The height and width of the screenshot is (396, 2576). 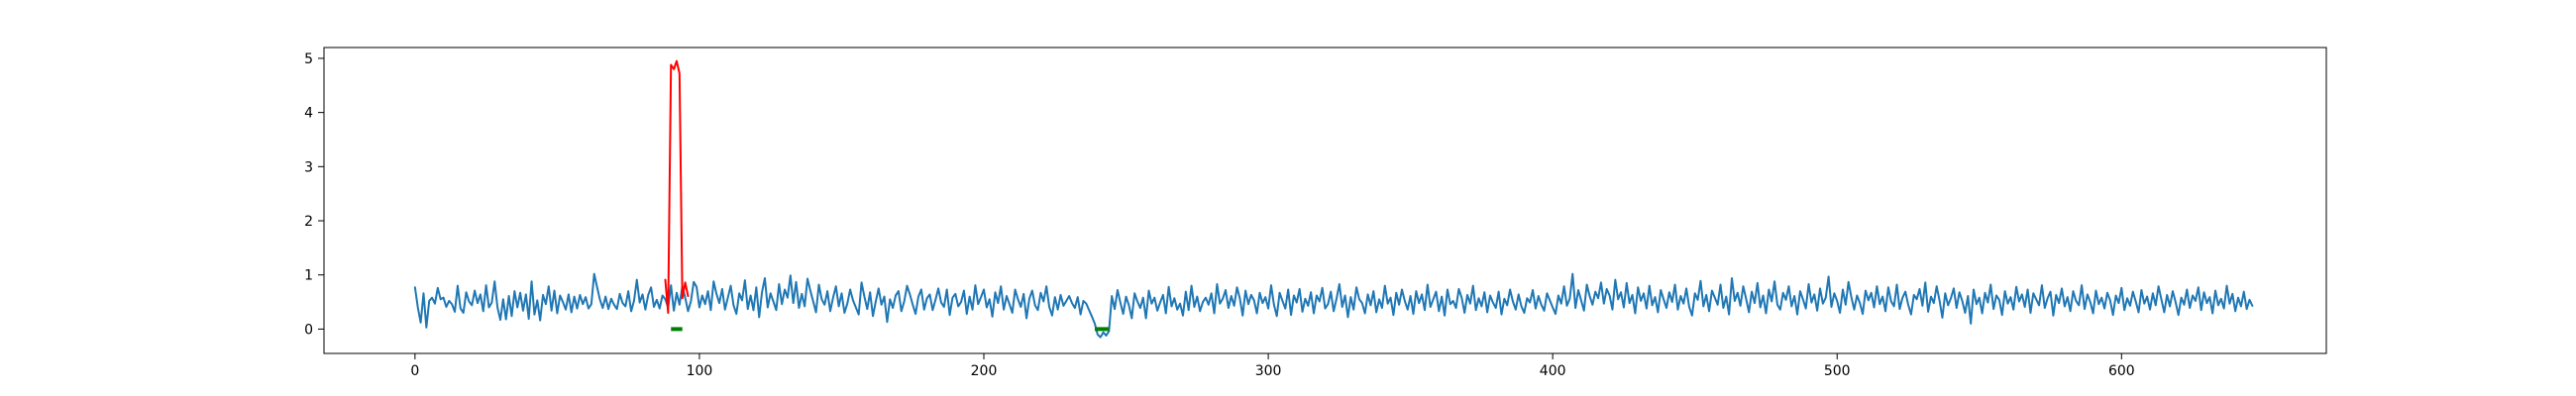 I want to click on x-tick-label: 500, so click(x=1837, y=371).